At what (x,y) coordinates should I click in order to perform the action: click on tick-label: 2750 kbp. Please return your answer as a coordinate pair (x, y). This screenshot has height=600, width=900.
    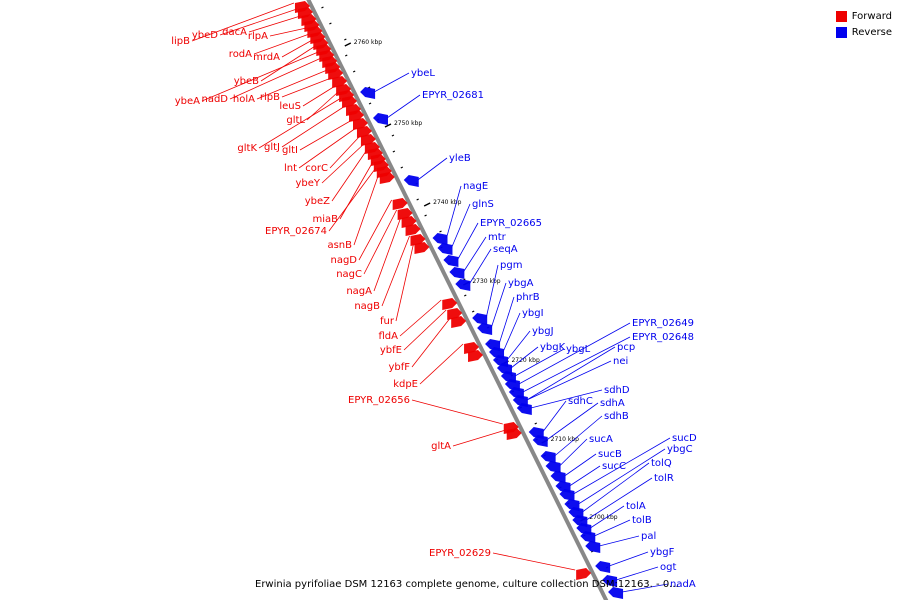
    Looking at the image, I should click on (408, 123).